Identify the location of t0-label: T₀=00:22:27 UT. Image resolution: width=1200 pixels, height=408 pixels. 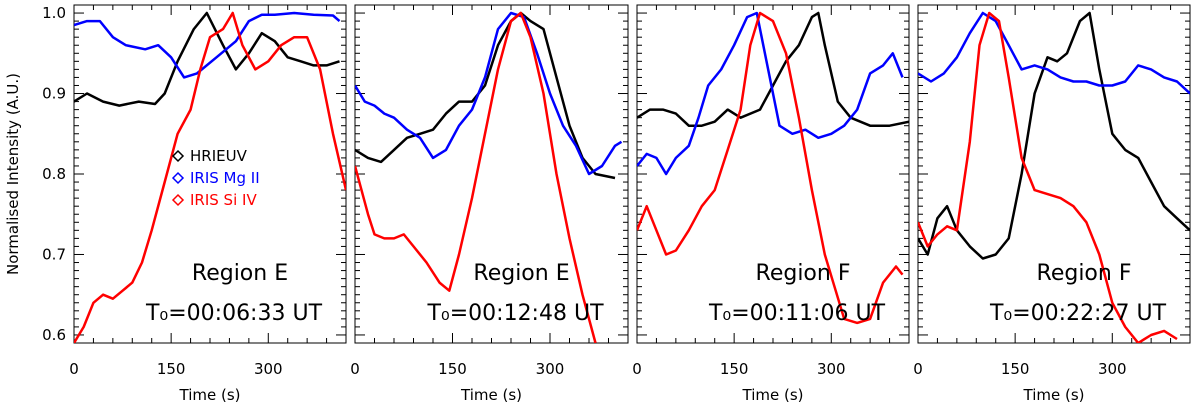
(1078, 313).